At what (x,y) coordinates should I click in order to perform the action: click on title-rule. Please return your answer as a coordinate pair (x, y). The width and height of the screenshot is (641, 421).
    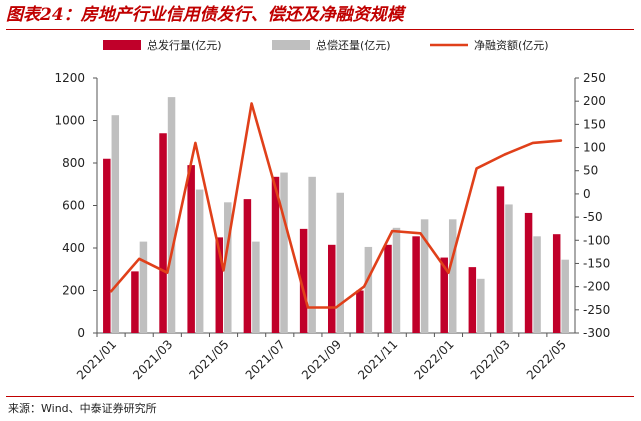
    Looking at the image, I should click on (320, 29).